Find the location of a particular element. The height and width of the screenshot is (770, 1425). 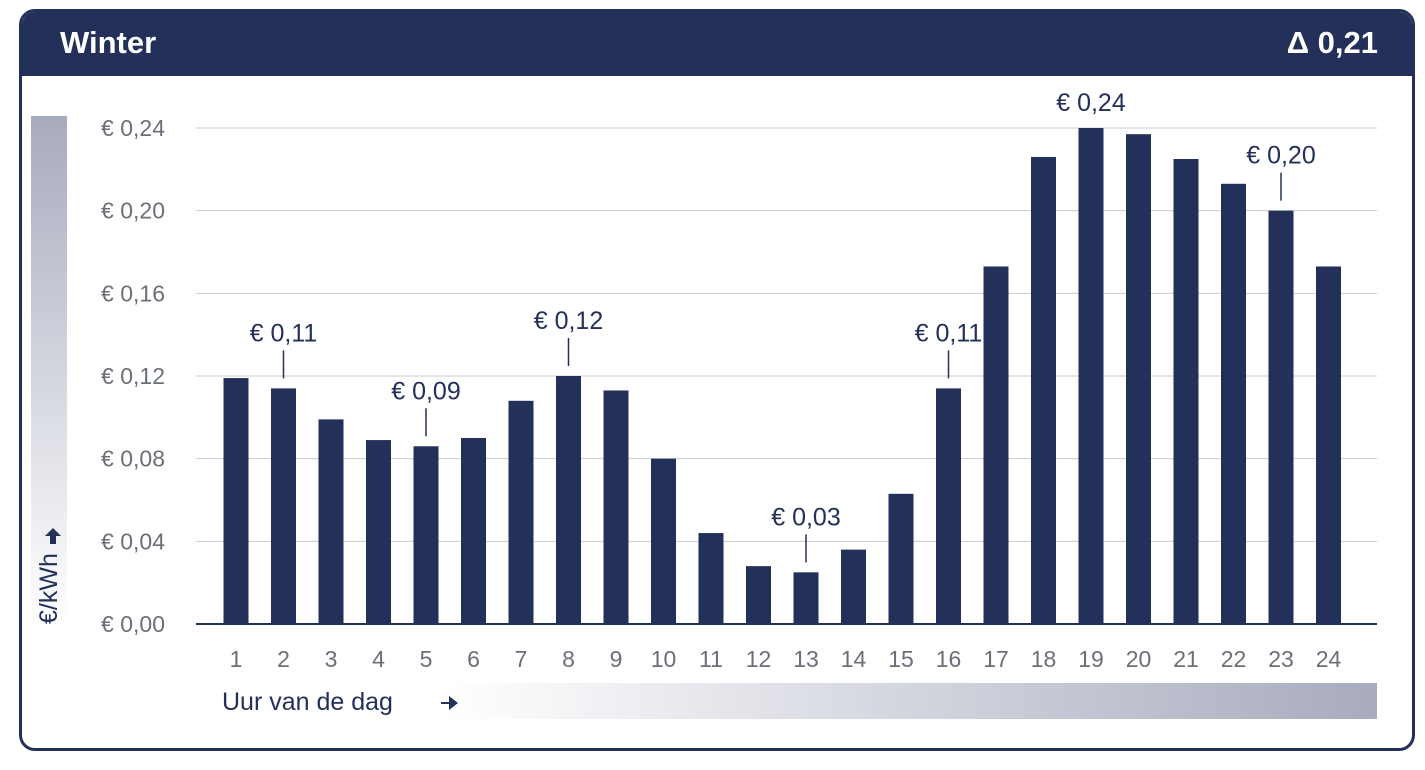

x-axis-label: Uur van de dag is located at coordinates (307, 702).